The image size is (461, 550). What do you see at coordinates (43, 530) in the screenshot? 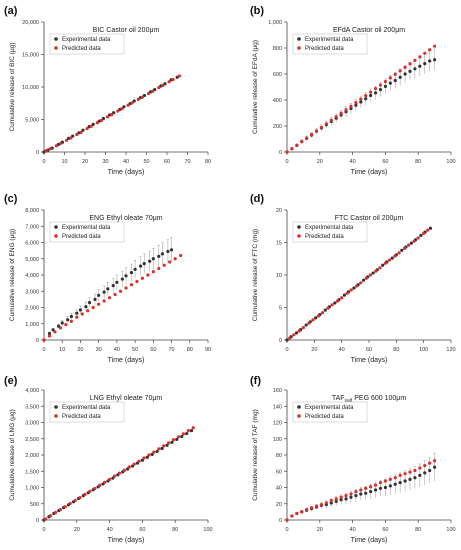
I see `x-tick-label: 0` at bounding box center [43, 530].